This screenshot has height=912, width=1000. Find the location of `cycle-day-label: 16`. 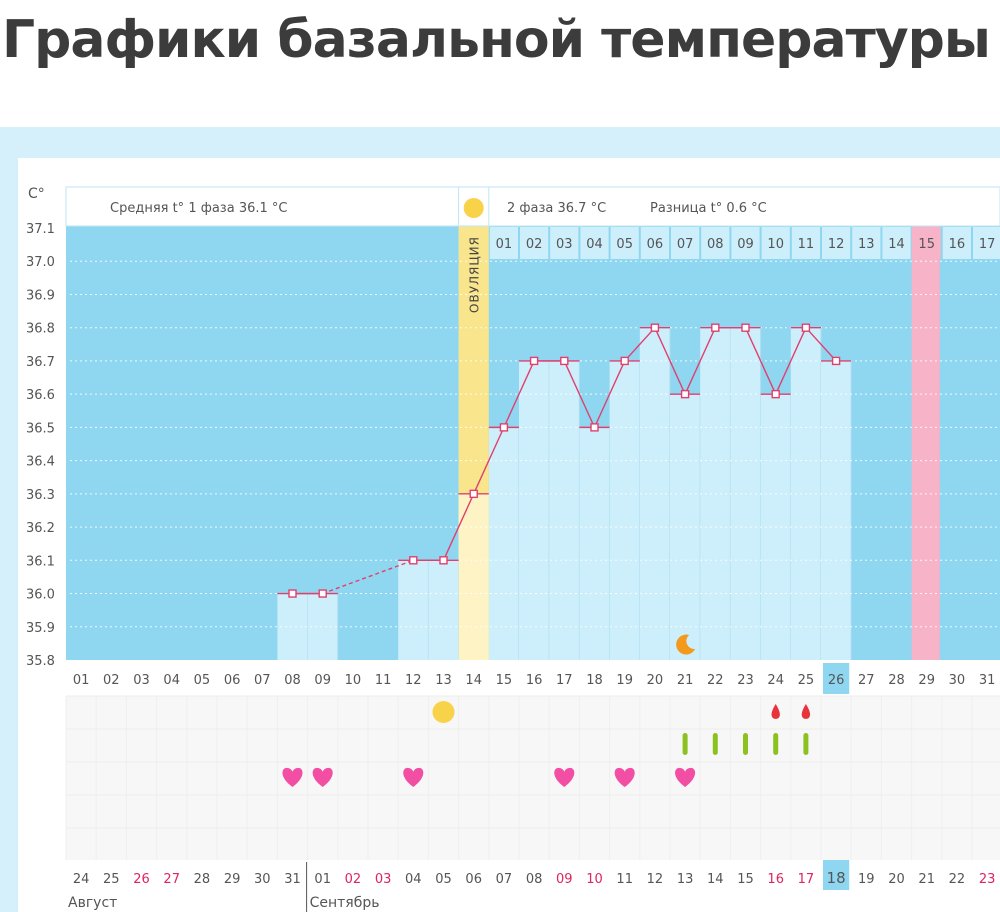

cycle-day-label: 16 is located at coordinates (534, 680).